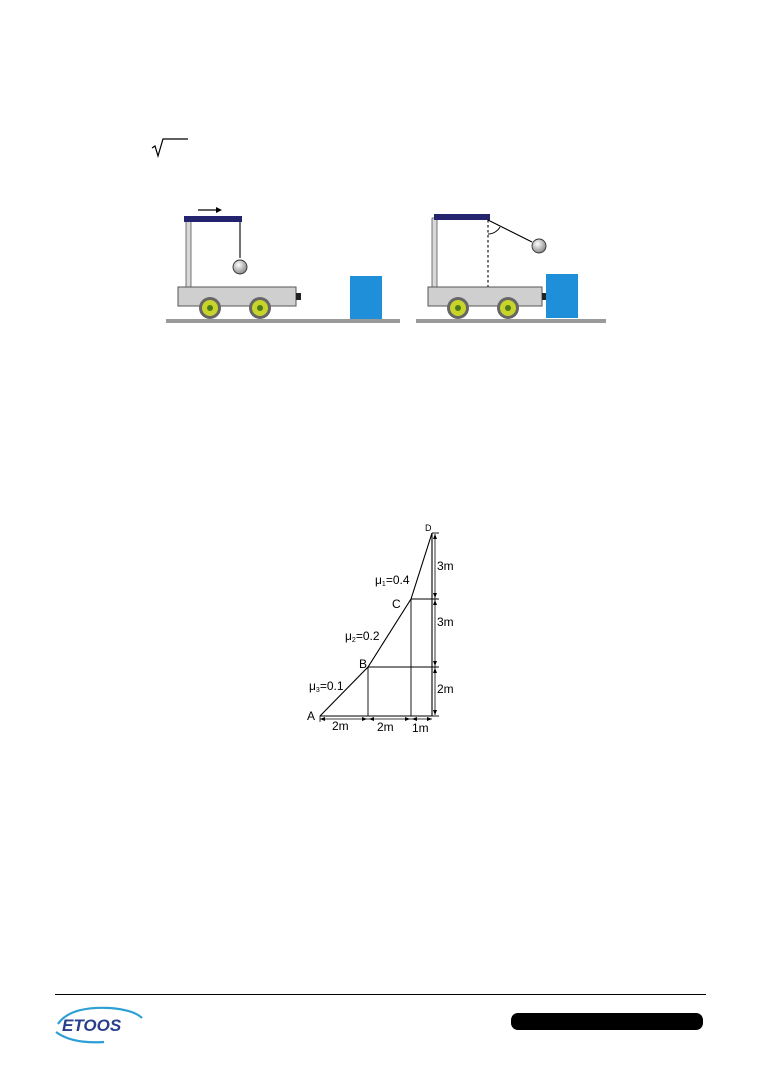 The width and height of the screenshot is (760, 1074). I want to click on footer-divider, so click(380, 994).